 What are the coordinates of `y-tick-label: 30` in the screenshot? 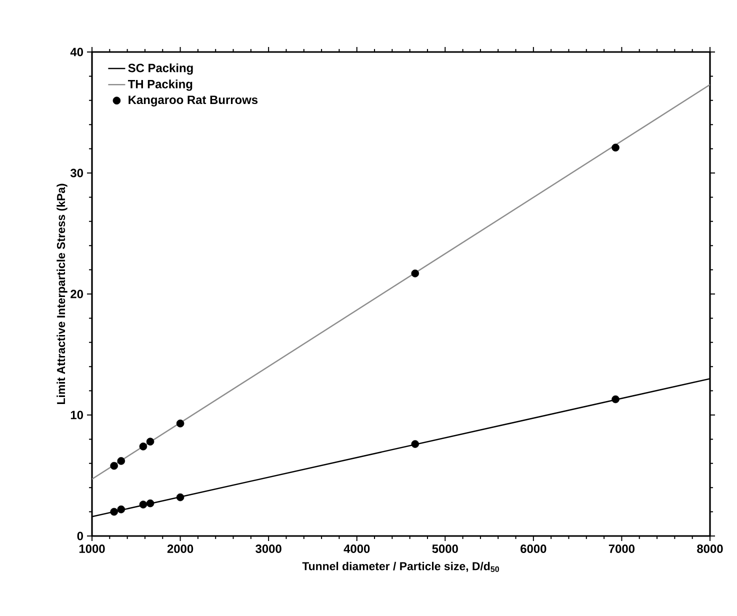 It's located at (76, 173).